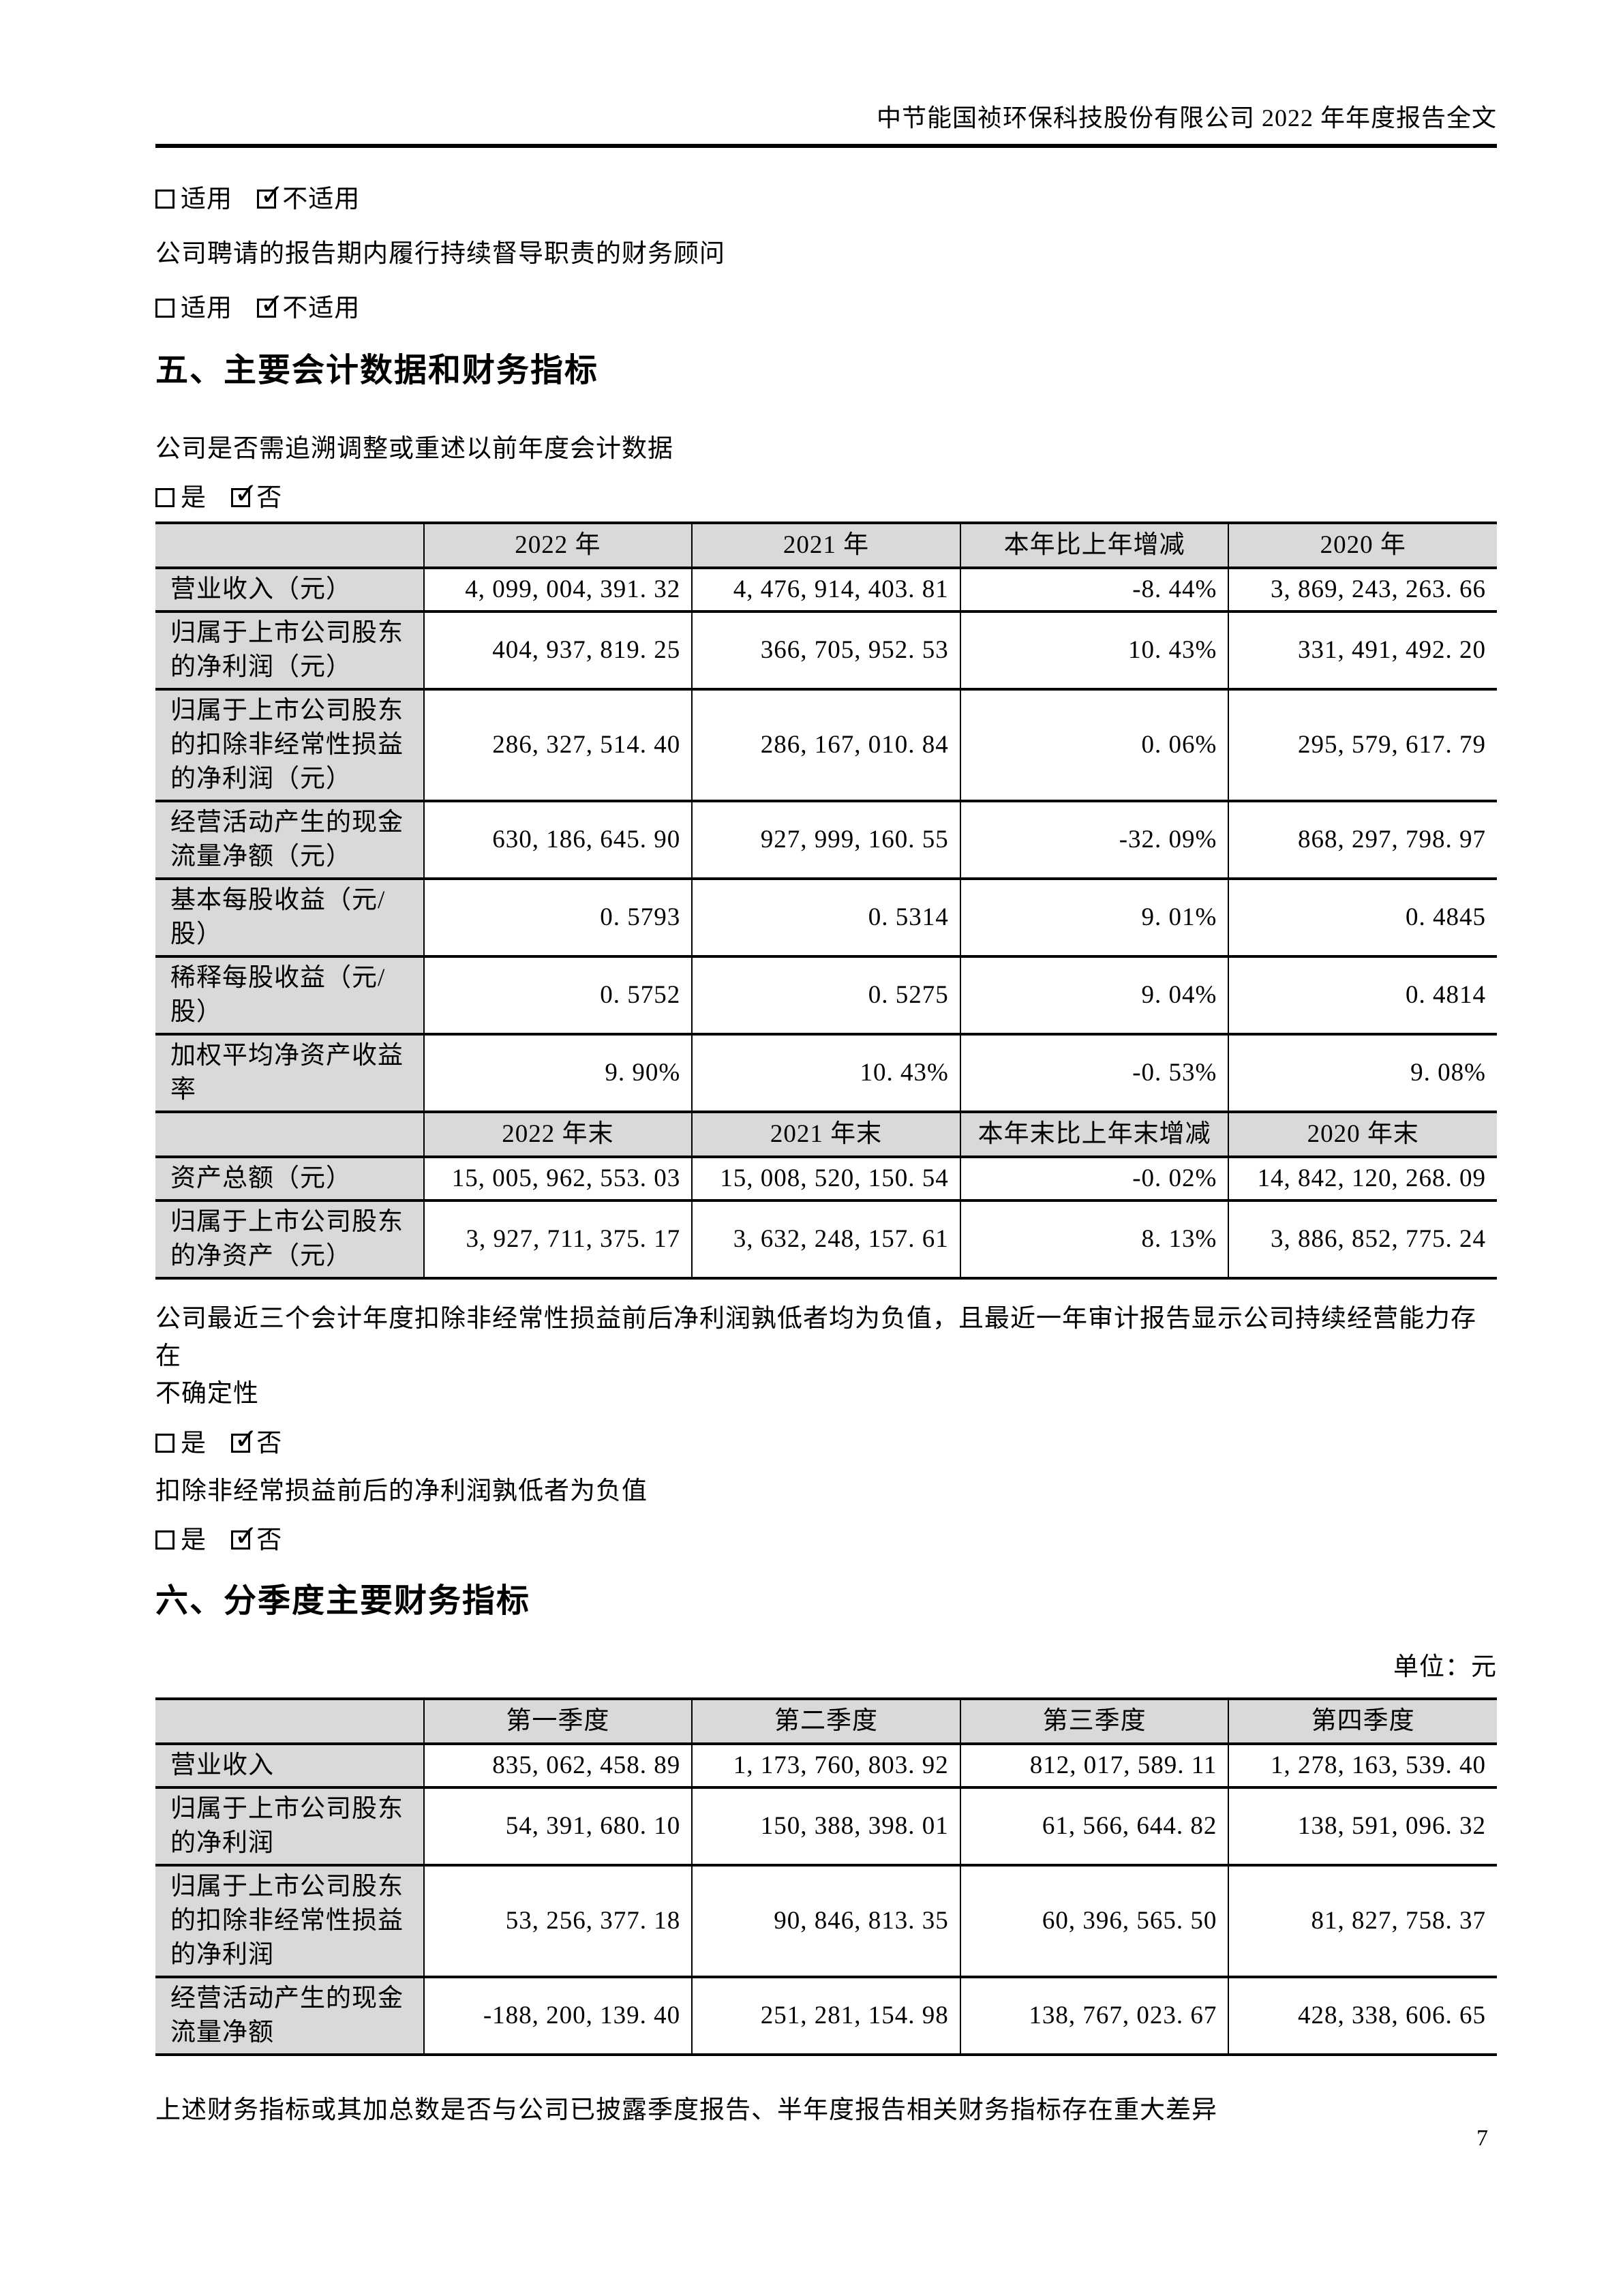 The height and width of the screenshot is (2296, 1623). What do you see at coordinates (289, 1920) in the screenshot?
I see `row-label: 归属于上市公司股东 的扣除非经常性损益 的净利润` at bounding box center [289, 1920].